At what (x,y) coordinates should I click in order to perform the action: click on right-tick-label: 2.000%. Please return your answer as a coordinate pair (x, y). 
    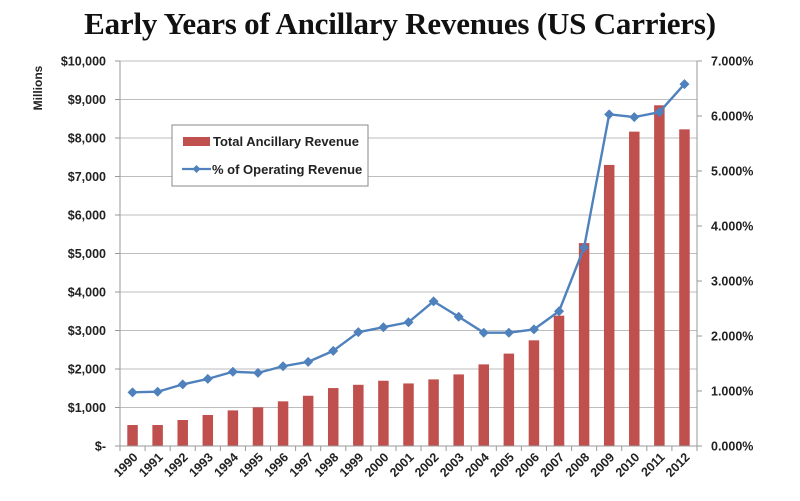
    Looking at the image, I should click on (732, 337).